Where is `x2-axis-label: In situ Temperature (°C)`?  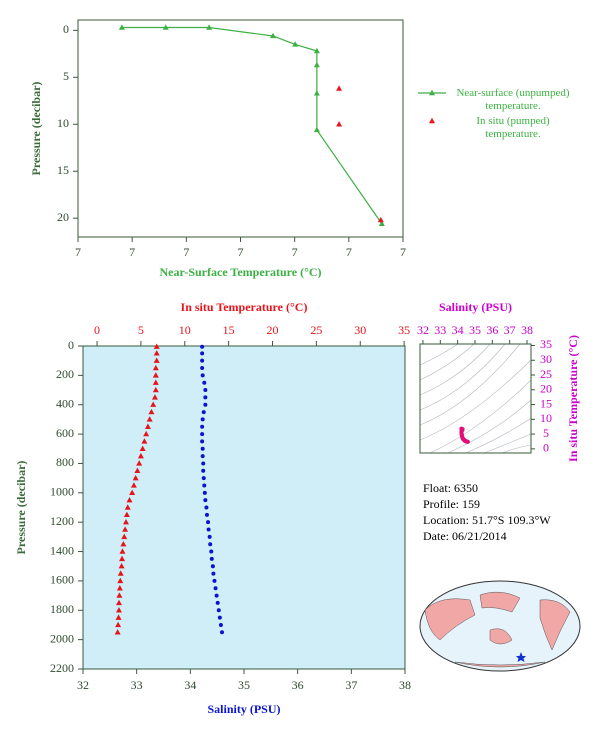 x2-axis-label: In situ Temperature (°C) is located at coordinates (244, 307).